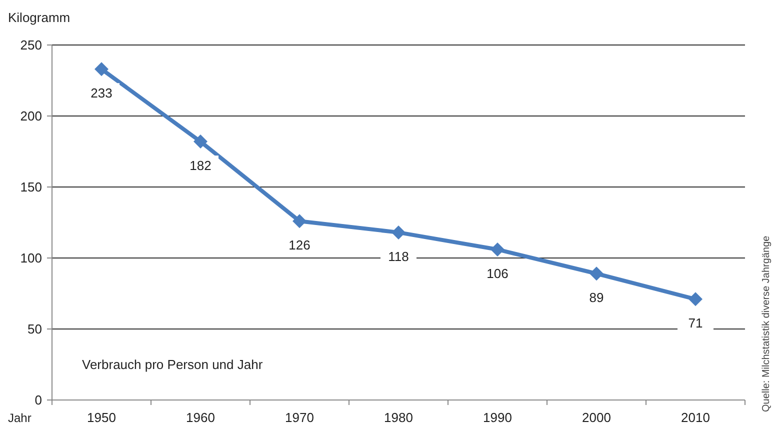 Image resolution: width=781 pixels, height=432 pixels. What do you see at coordinates (398, 256) in the screenshot?
I see `data-label: 118` at bounding box center [398, 256].